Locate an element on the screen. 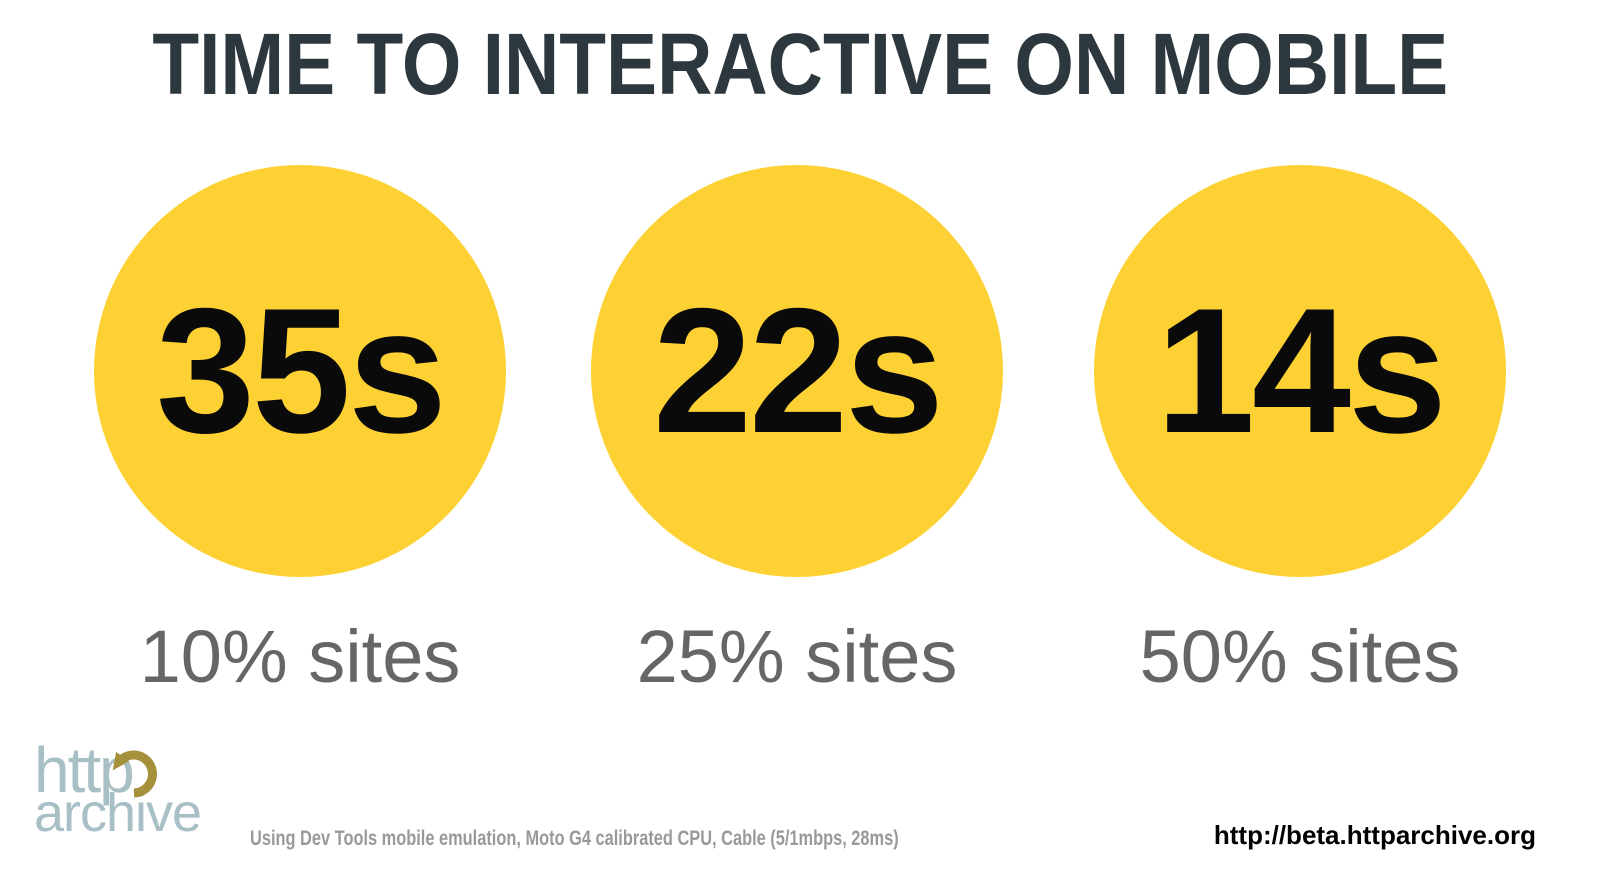  stat-label: 50% sites is located at coordinates (1300, 656).